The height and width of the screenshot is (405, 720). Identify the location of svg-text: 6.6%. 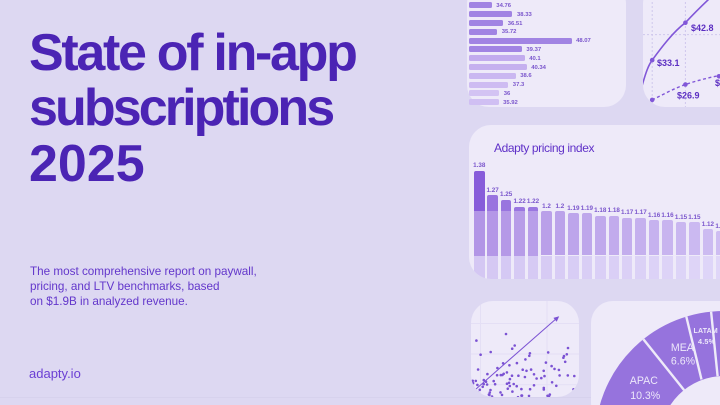
(683, 362).